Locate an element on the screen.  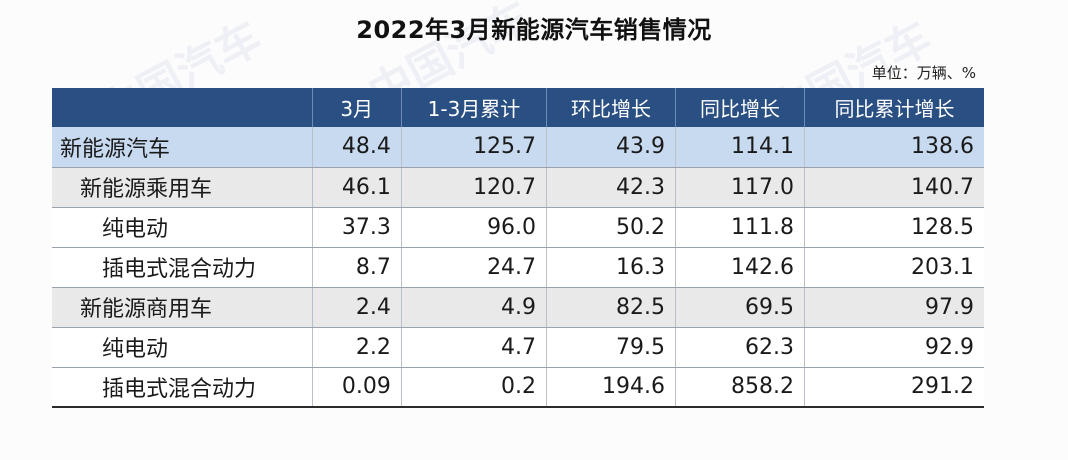
table-row: 纯电动 37.3 96.0 50.2 111.8 128.5 is located at coordinates (518, 227).